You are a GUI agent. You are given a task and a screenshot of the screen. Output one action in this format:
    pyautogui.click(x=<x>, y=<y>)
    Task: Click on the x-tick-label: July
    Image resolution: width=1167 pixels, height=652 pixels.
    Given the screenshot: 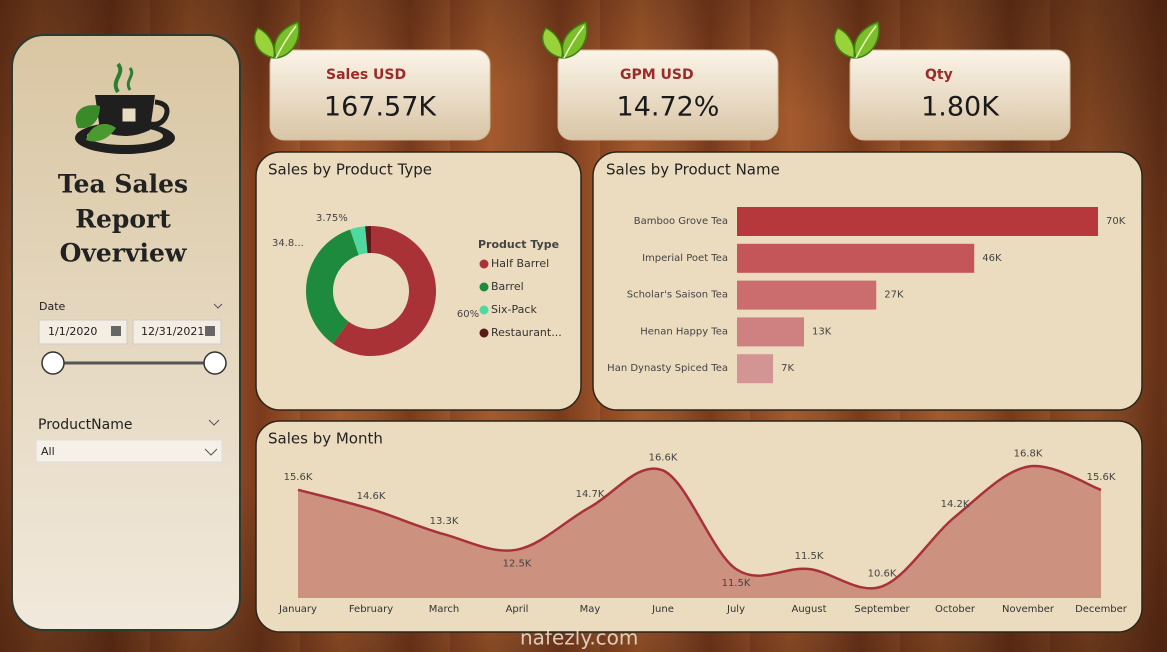 What is the action you would take?
    pyautogui.click(x=735, y=609)
    